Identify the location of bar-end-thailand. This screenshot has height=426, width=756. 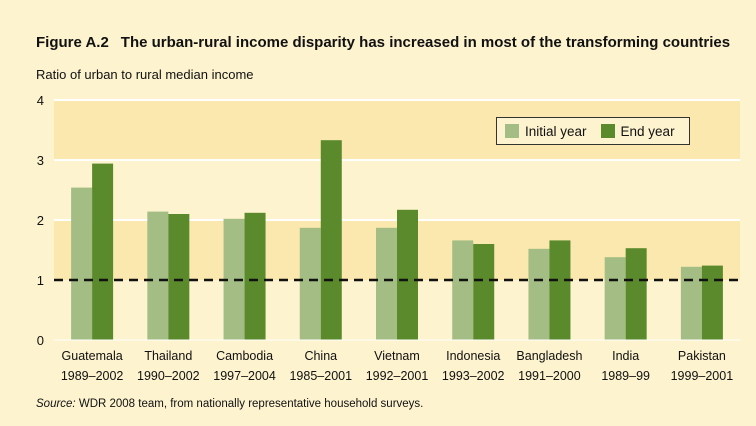
(179, 277).